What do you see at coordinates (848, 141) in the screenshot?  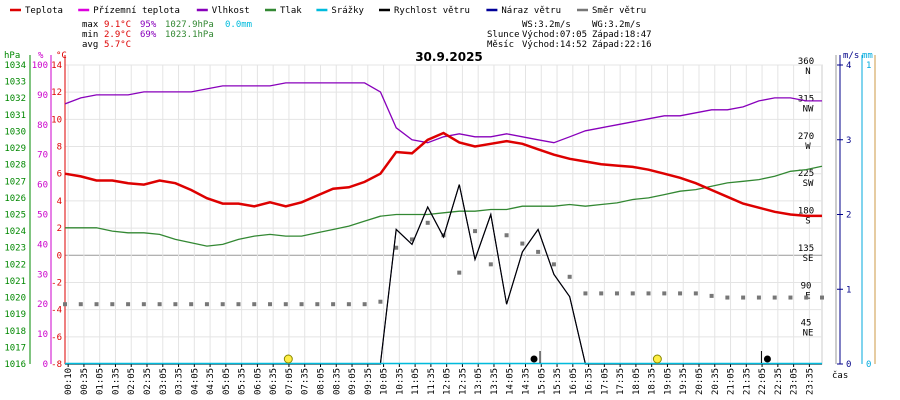 I see `ms-tick-label: 3` at bounding box center [848, 141].